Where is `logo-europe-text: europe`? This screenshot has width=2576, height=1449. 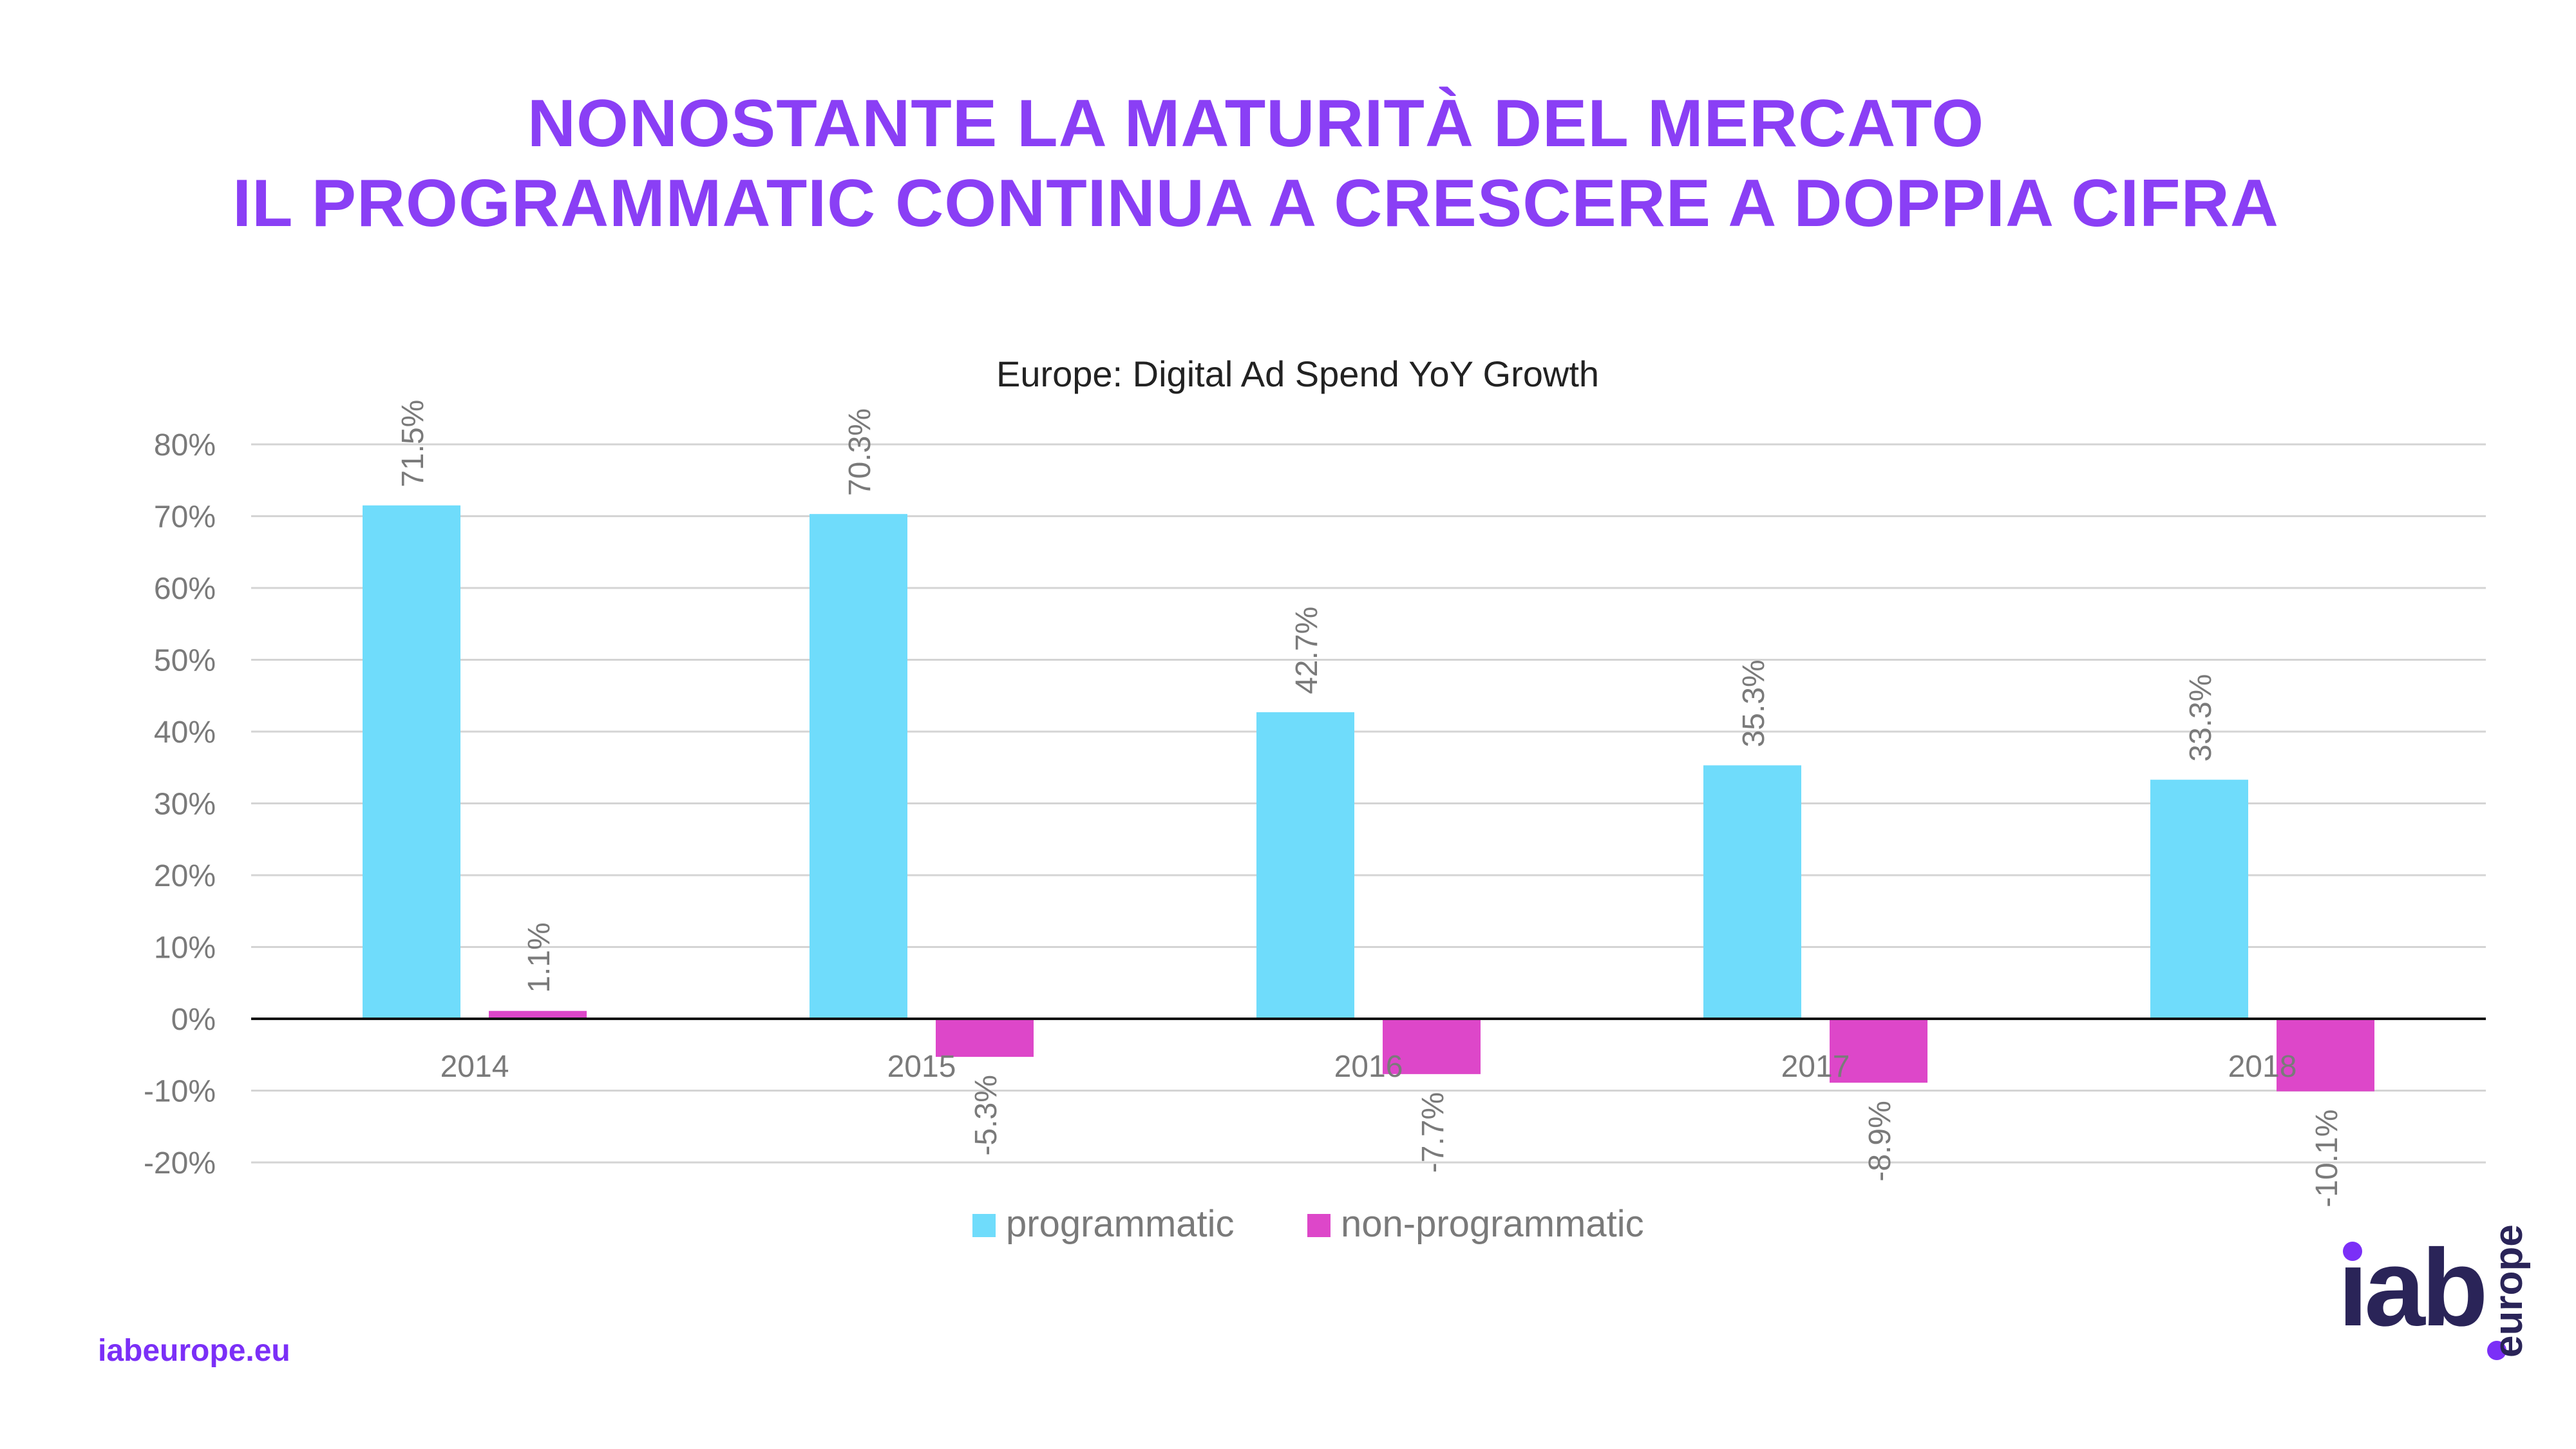
logo-europe-text: europe is located at coordinates (2508, 1291).